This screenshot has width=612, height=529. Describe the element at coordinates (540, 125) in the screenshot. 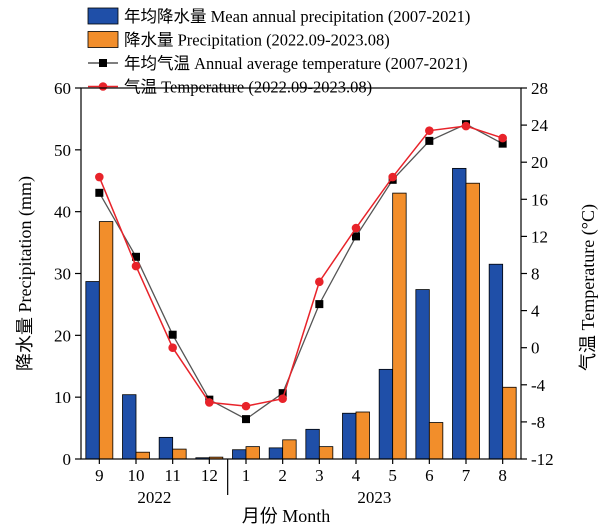

I see `y-right-tick-label: 24` at that location.